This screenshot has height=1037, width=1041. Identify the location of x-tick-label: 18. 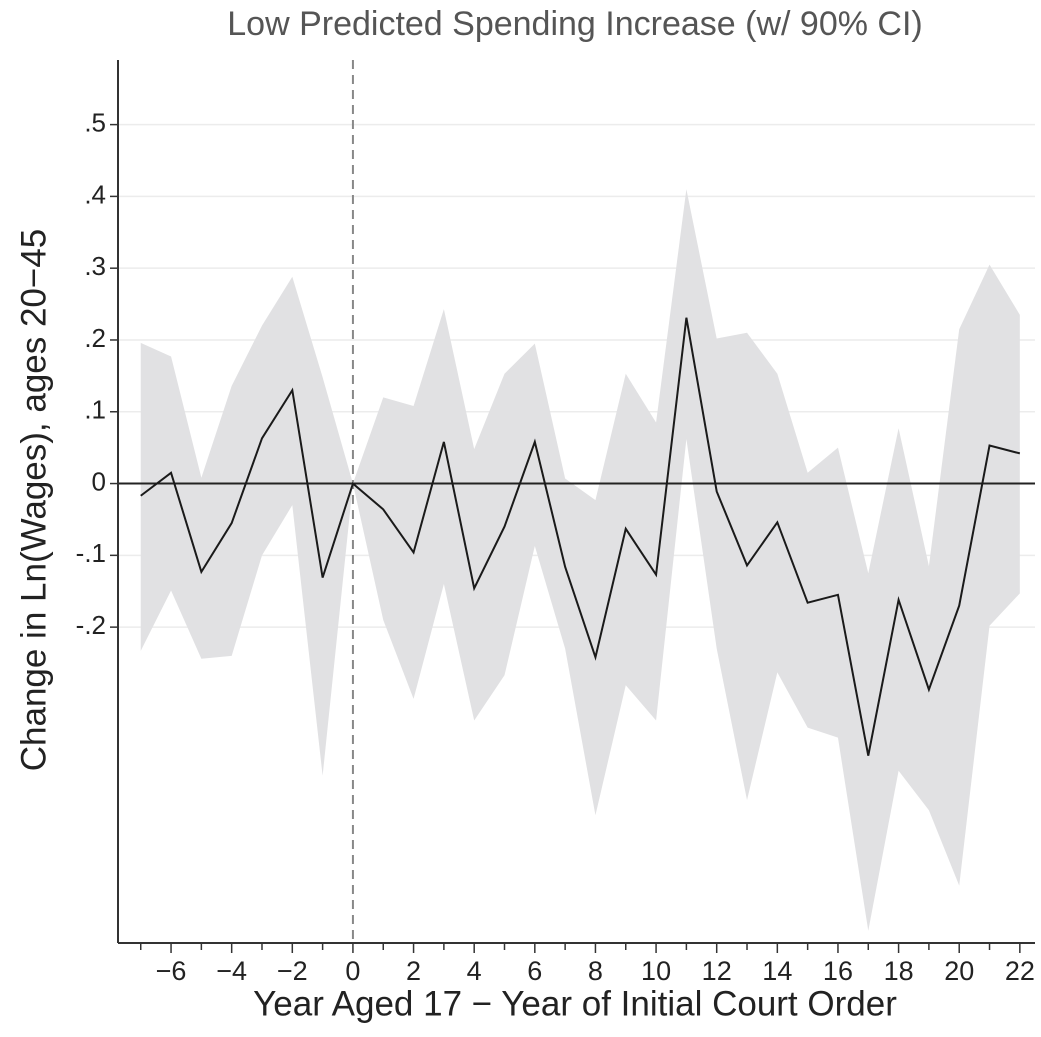
(899, 971).